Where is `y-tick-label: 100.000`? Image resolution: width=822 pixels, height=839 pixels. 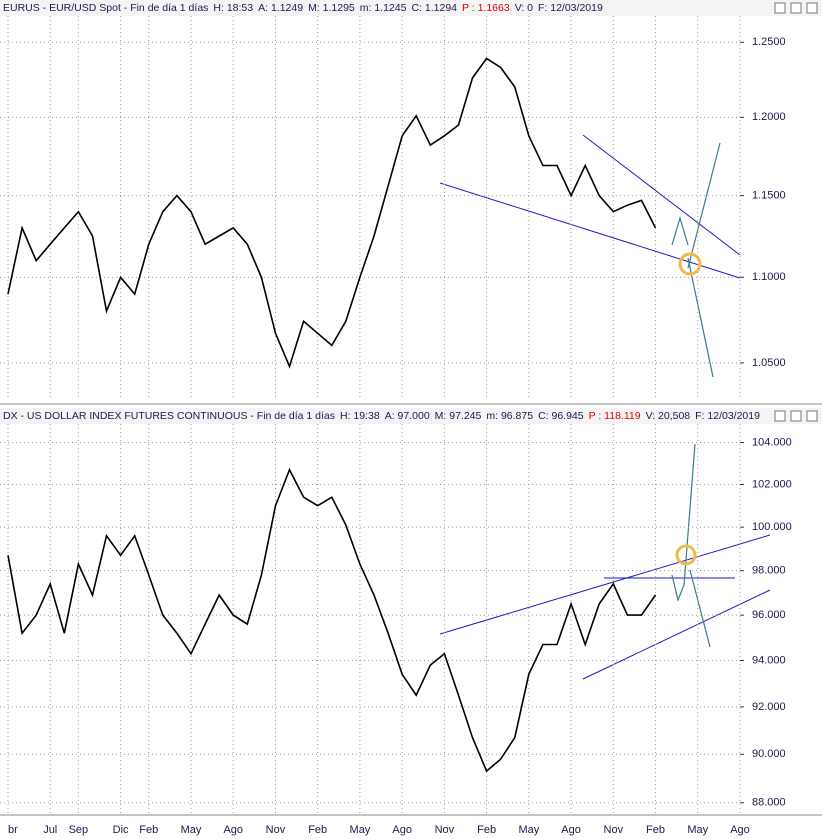
y-tick-label: 100.000 is located at coordinates (772, 527).